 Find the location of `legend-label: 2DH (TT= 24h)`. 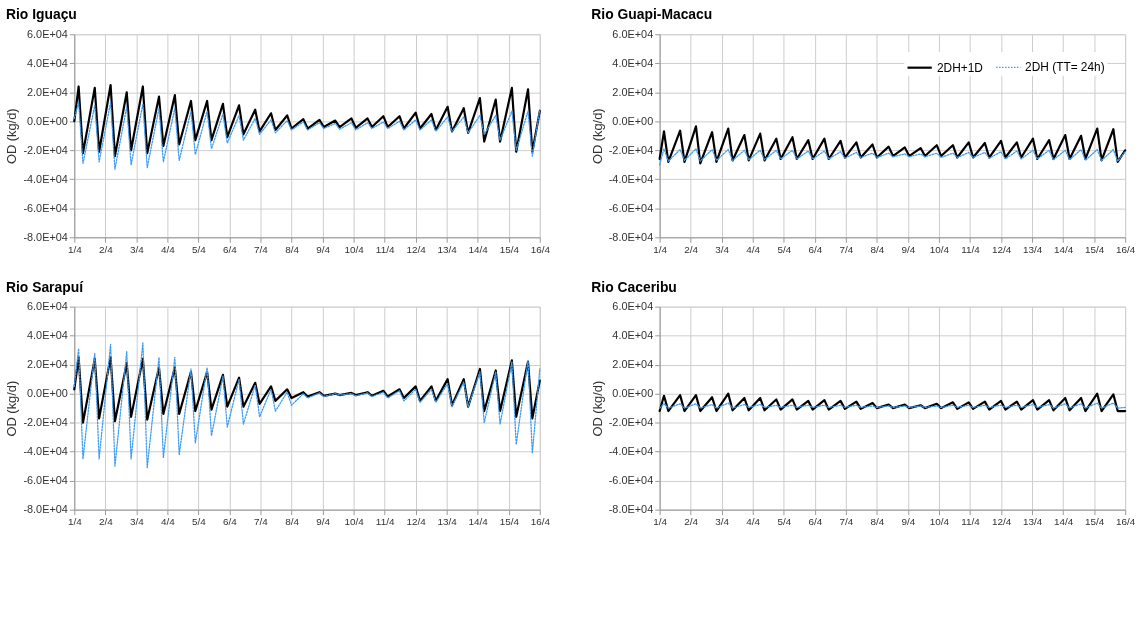

legend-label: 2DH (TT= 24h) is located at coordinates (1065, 67).